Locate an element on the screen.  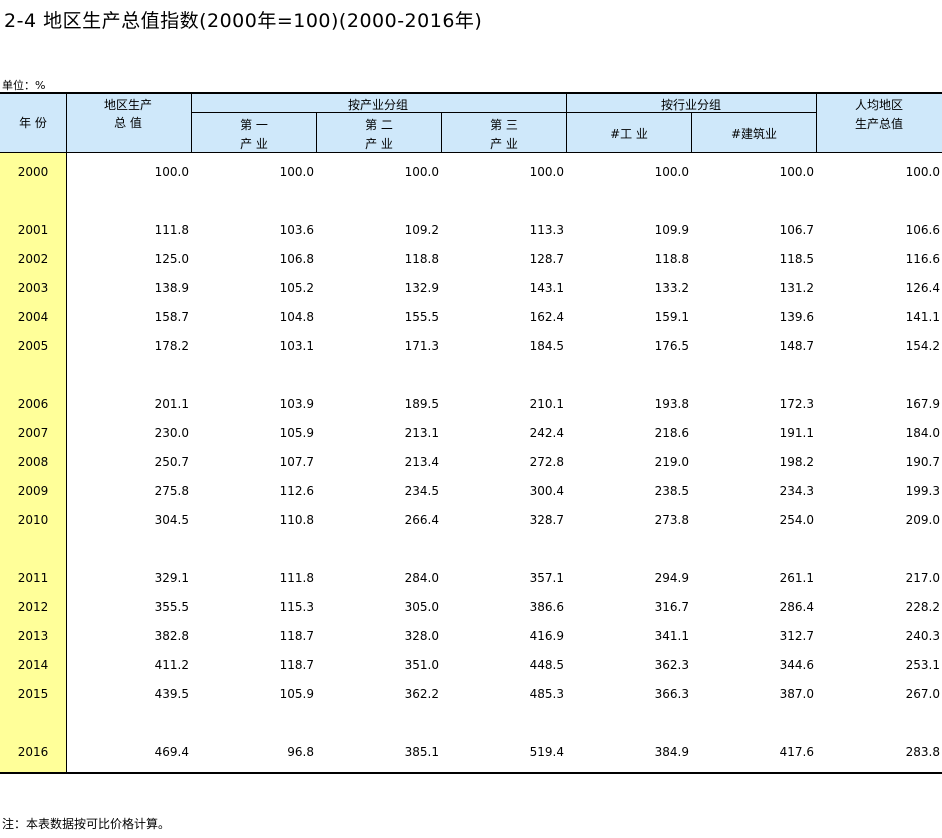
gdp-cell: 230.0 is located at coordinates (171, 433).